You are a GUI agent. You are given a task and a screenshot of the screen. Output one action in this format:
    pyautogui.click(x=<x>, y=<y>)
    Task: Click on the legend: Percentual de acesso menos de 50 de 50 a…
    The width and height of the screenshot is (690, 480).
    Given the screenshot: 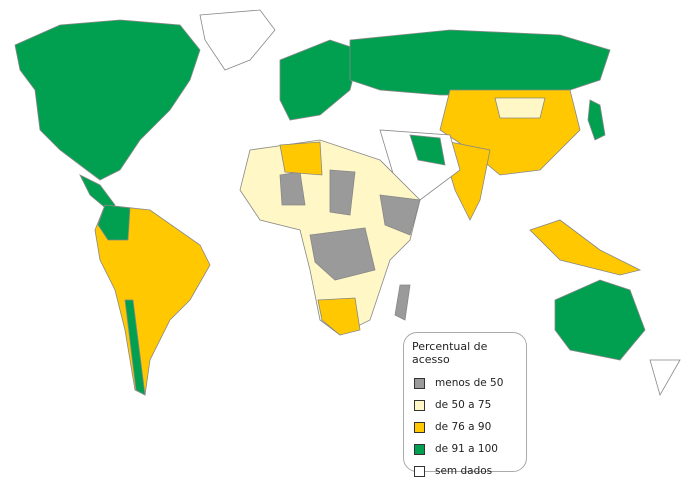 What is the action you would take?
    pyautogui.click(x=465, y=404)
    